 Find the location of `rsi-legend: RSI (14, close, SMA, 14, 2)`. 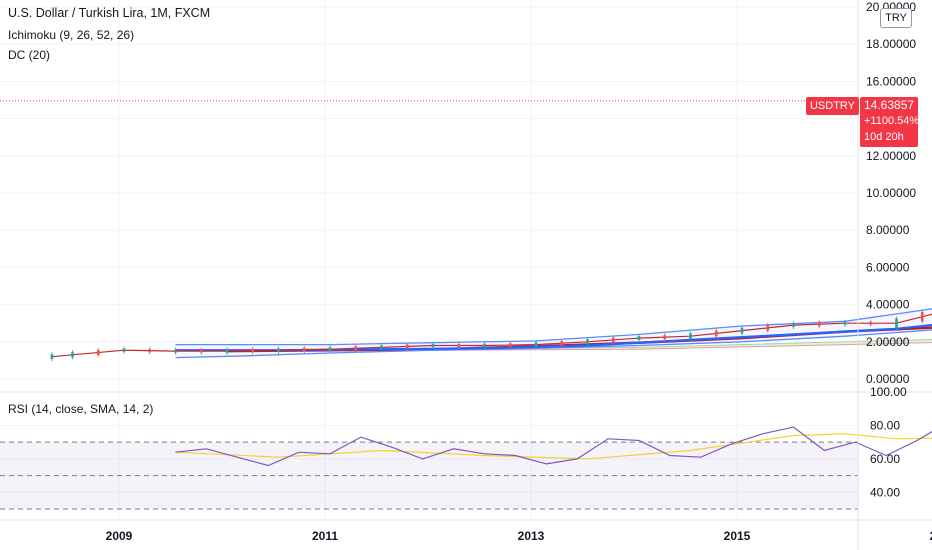

rsi-legend: RSI (14, close, SMA, 14, 2) is located at coordinates (81, 409).